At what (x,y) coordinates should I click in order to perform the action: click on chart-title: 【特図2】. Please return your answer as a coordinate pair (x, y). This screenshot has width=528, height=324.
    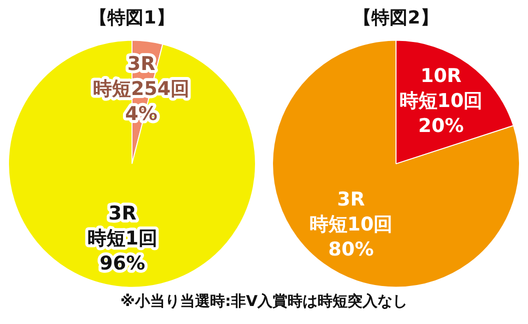
    Looking at the image, I should click on (396, 17).